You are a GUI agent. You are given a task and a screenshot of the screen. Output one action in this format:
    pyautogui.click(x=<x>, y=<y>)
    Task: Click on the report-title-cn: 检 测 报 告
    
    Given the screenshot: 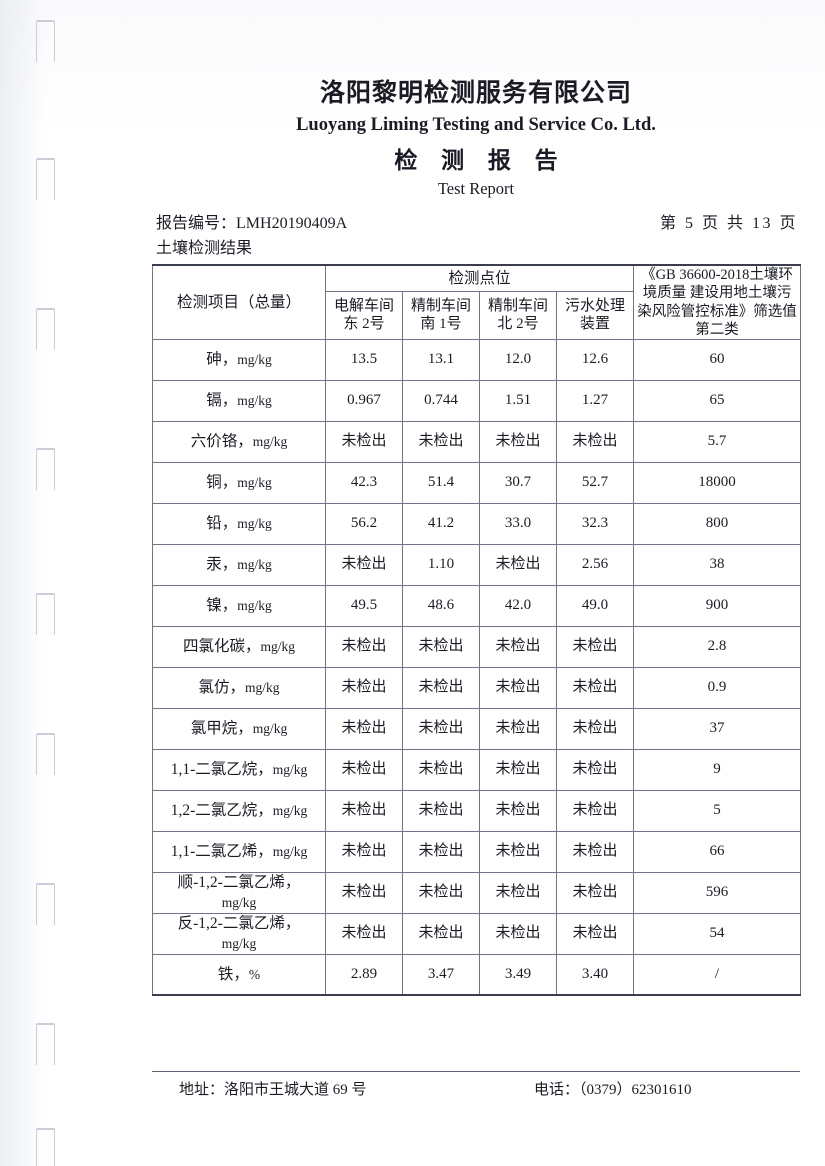 What is the action you would take?
    pyautogui.click(x=480, y=160)
    